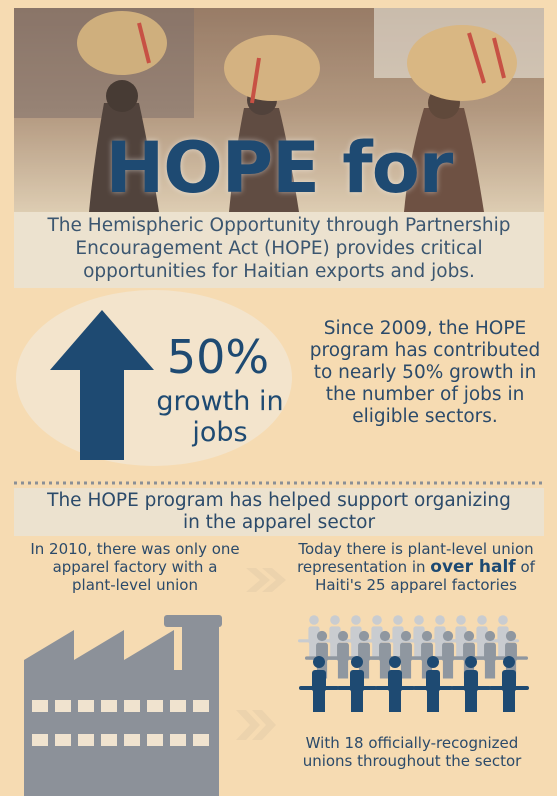 The image size is (557, 796). What do you see at coordinates (425, 576) in the screenshot?
I see `after-suffix: of Haiti's 25 apparel factories` at bounding box center [425, 576].